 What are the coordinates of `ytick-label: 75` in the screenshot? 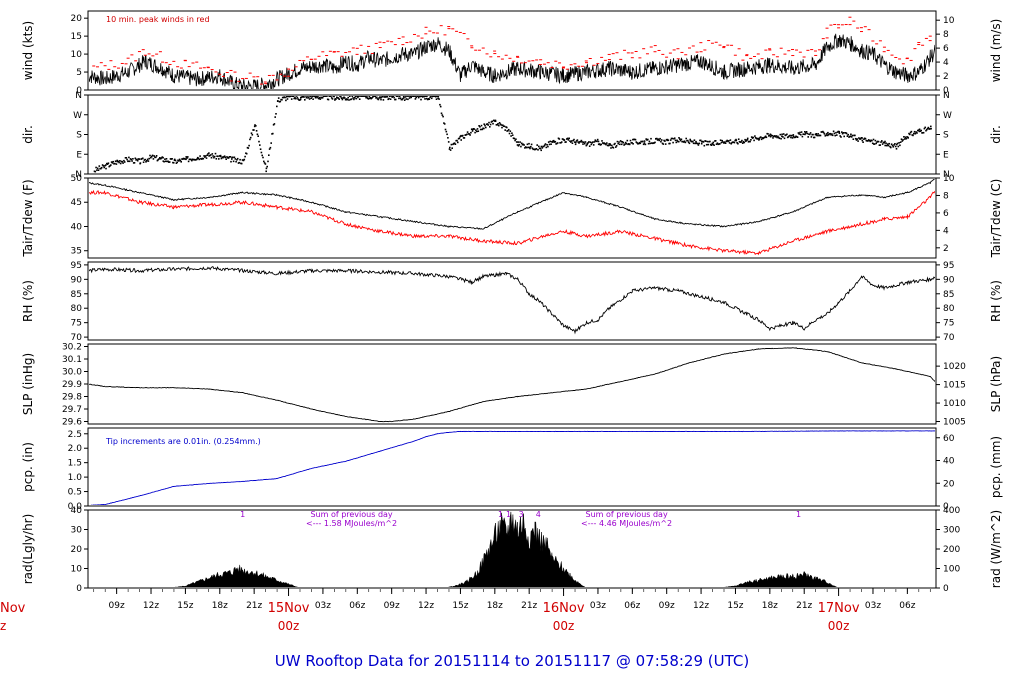 It's located at (76, 324).